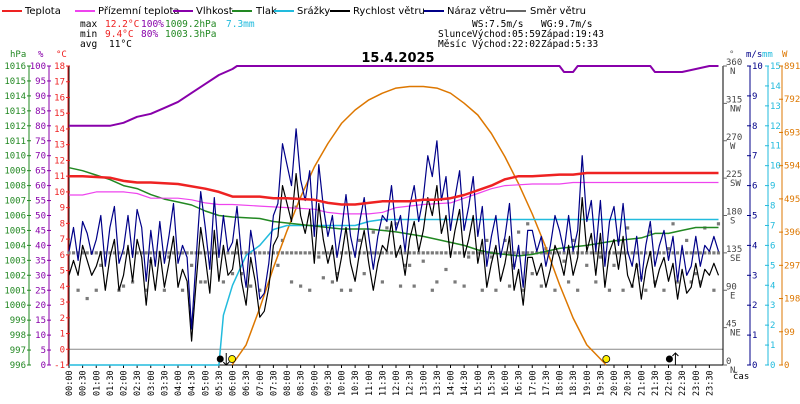 The width and height of the screenshot is (800, 404). Describe the element at coordinates (397, 58) in the screenshot. I see `chart-title: 15.4.2025` at that location.